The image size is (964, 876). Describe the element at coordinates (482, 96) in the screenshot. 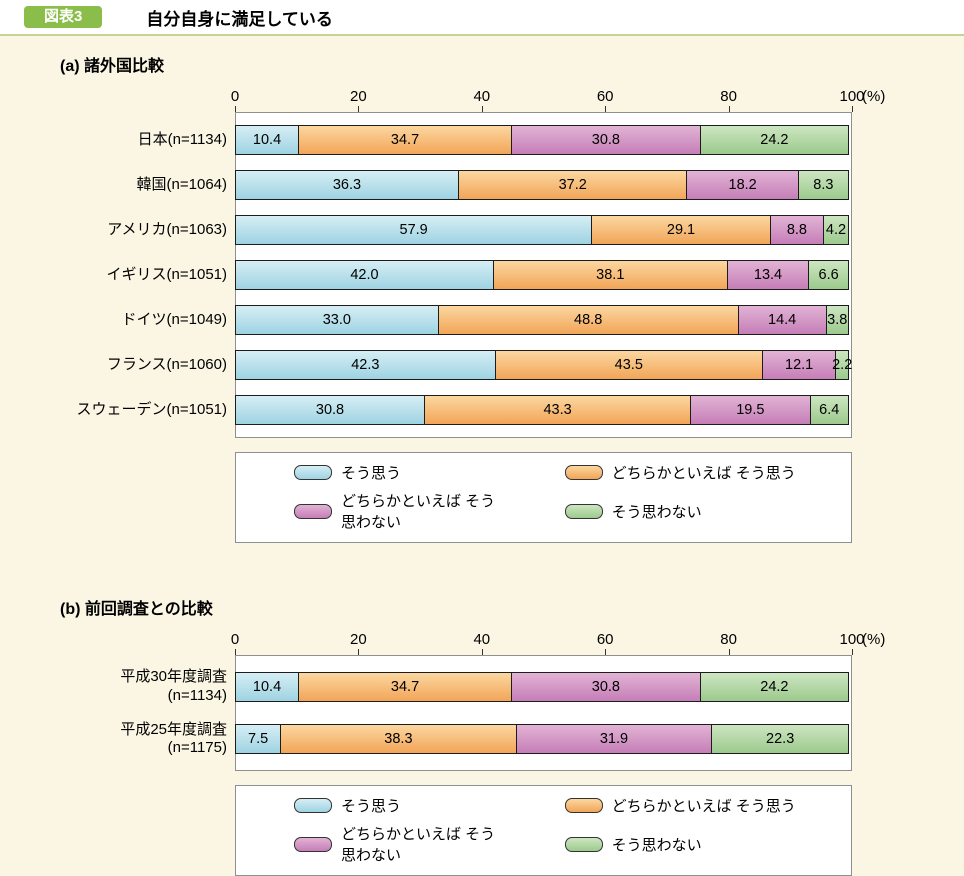

I see `x-tick-label: 40` at that location.